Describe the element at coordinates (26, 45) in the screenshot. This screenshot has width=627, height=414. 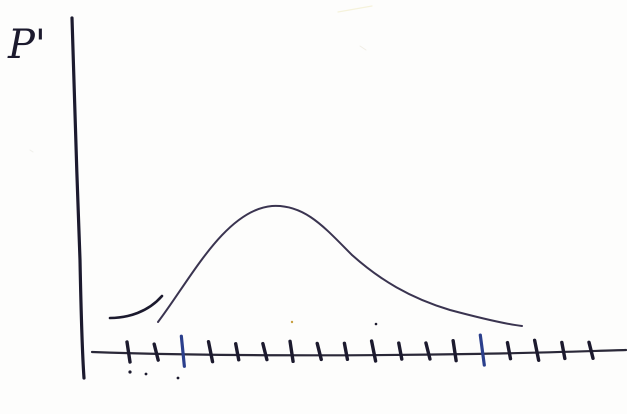
I see `y-axis-label: P'` at that location.